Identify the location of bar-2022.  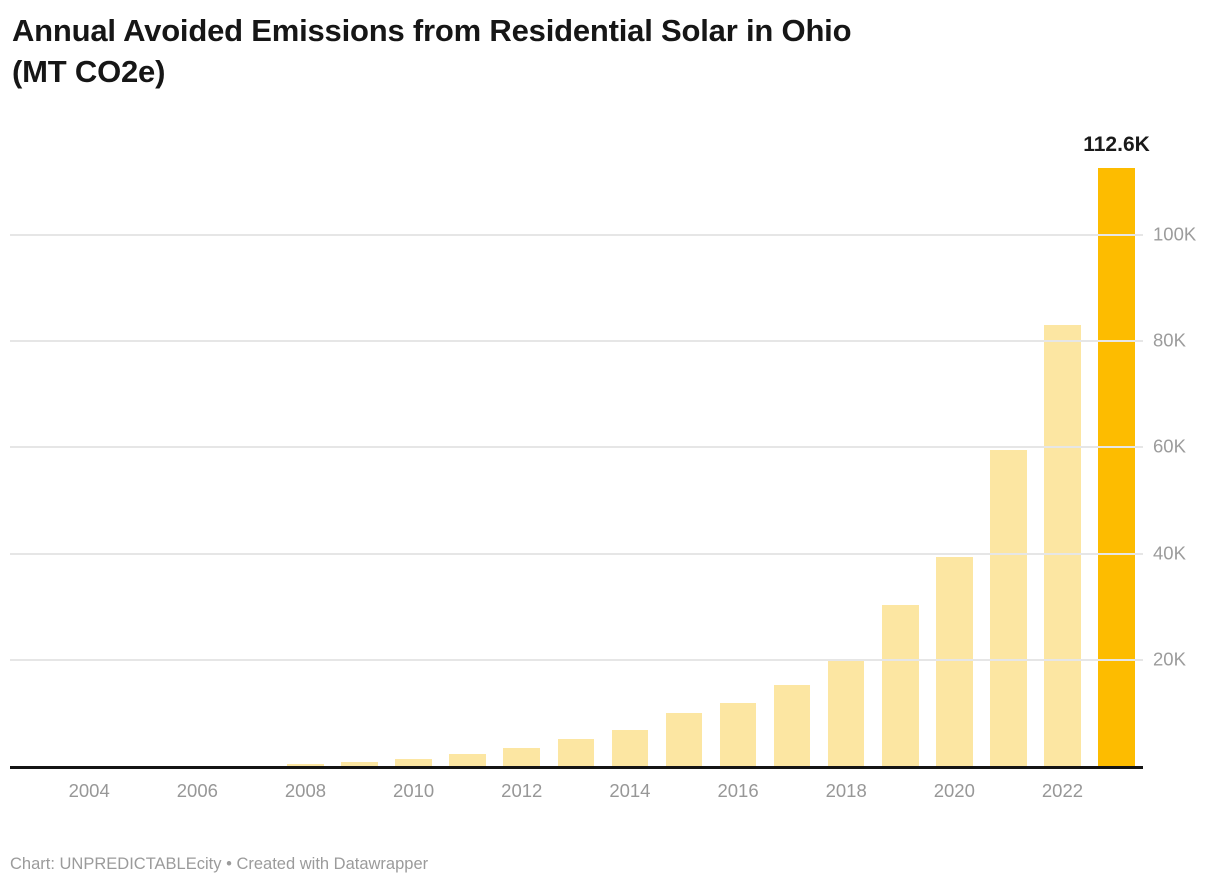
(1062, 545).